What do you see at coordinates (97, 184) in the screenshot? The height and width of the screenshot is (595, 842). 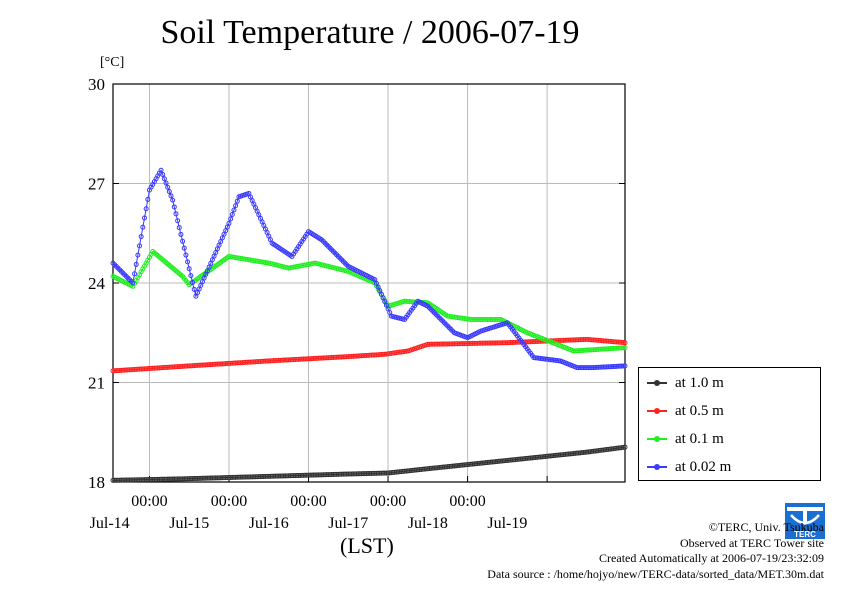 I see `y-tick-label: 27` at bounding box center [97, 184].